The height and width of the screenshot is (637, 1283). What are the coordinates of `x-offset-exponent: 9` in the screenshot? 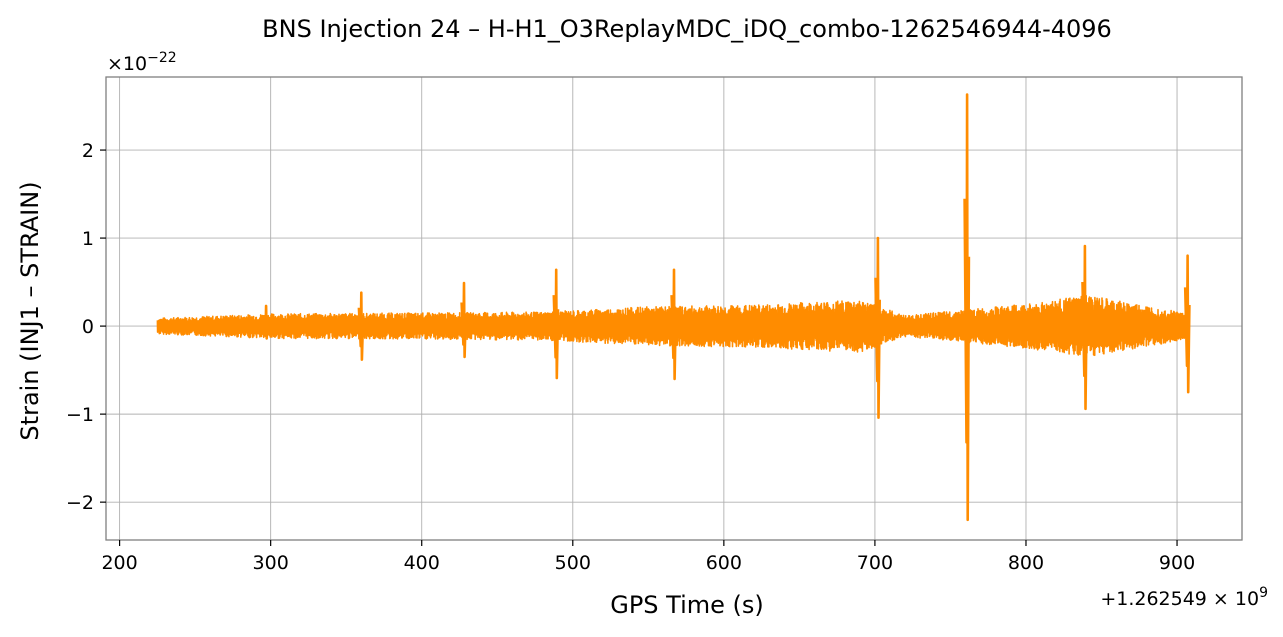 It's located at (1263, 593).